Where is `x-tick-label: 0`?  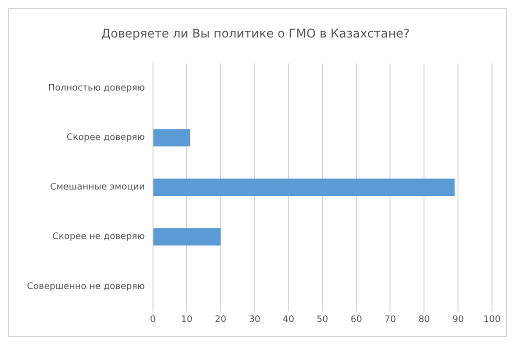
x-tick-label: 0 is located at coordinates (153, 319).